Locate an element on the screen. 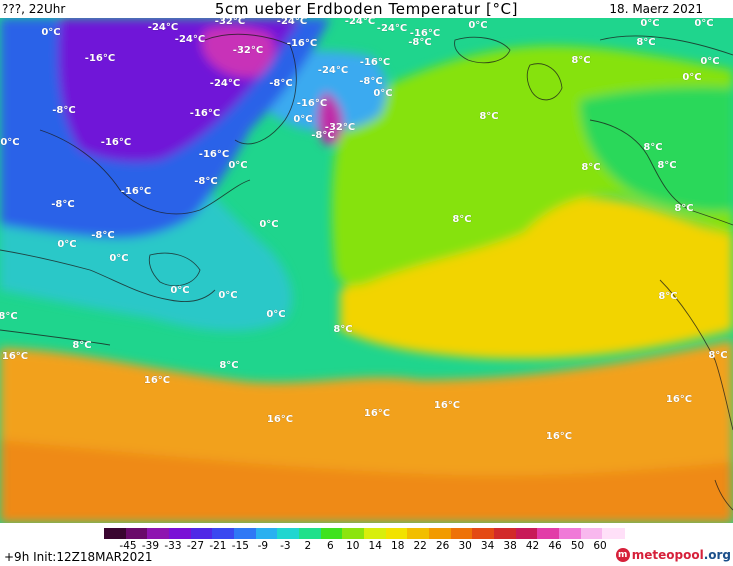  meteopool-logo-icon: m is located at coordinates (622, 555).